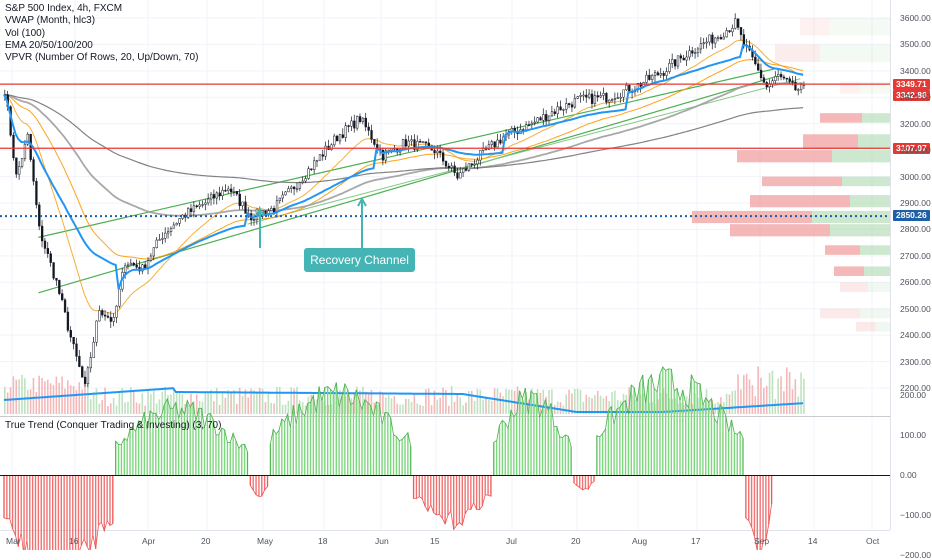 This screenshot has height=560, width=932. Describe the element at coordinates (915, 361) in the screenshot. I see `price-tick-label: 2300.00` at that location.